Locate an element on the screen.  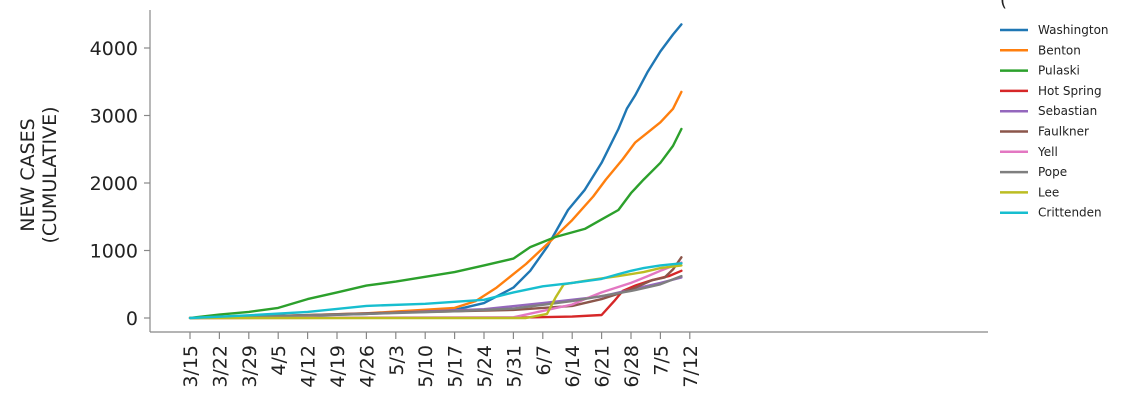
y-axis-ticks: 0 1000 2000 3000 4000 is located at coordinates (120, 184).